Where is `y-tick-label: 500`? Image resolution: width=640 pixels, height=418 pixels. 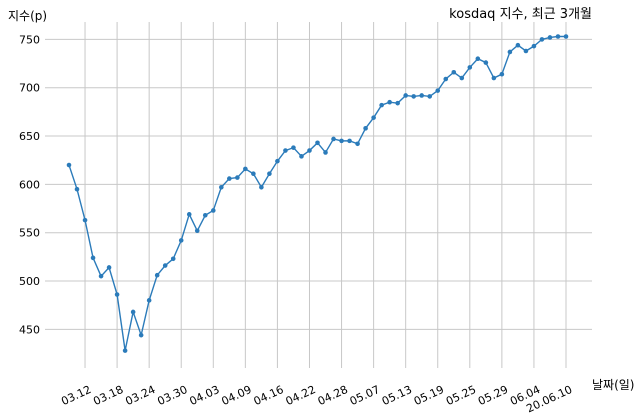 y-tick-label: 500 is located at coordinates (29, 281).